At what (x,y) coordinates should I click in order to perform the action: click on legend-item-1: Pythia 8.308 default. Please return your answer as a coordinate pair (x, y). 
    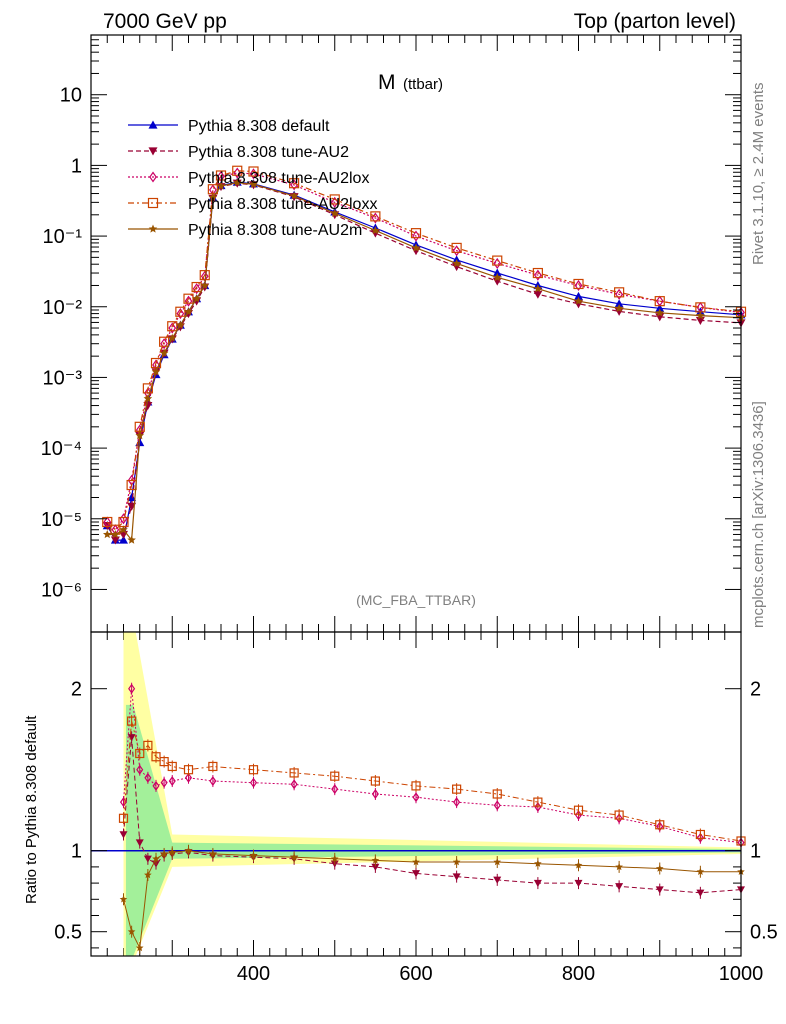
    Looking at the image, I should click on (229, 126).